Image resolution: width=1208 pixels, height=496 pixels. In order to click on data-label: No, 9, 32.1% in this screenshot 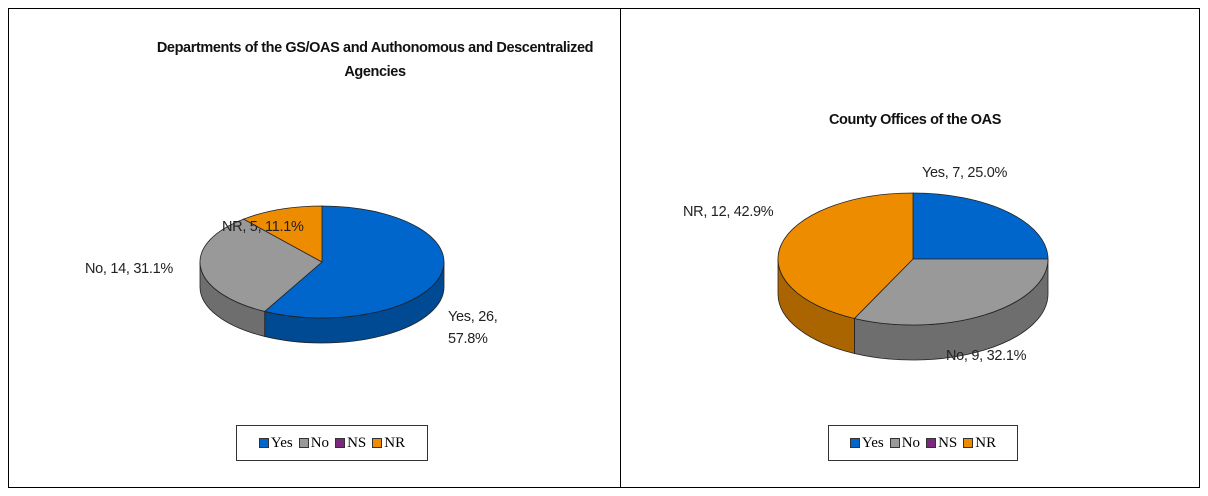, I will do `click(986, 356)`.